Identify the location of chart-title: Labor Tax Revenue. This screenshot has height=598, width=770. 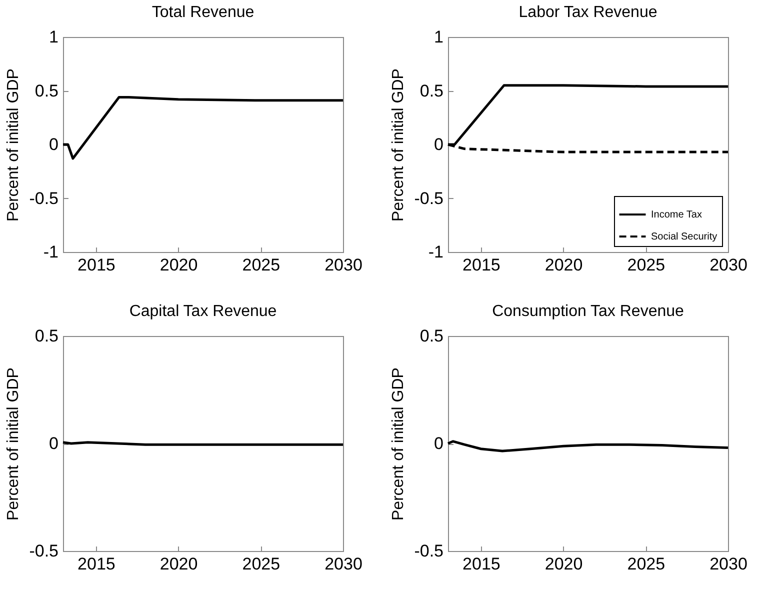
(588, 12).